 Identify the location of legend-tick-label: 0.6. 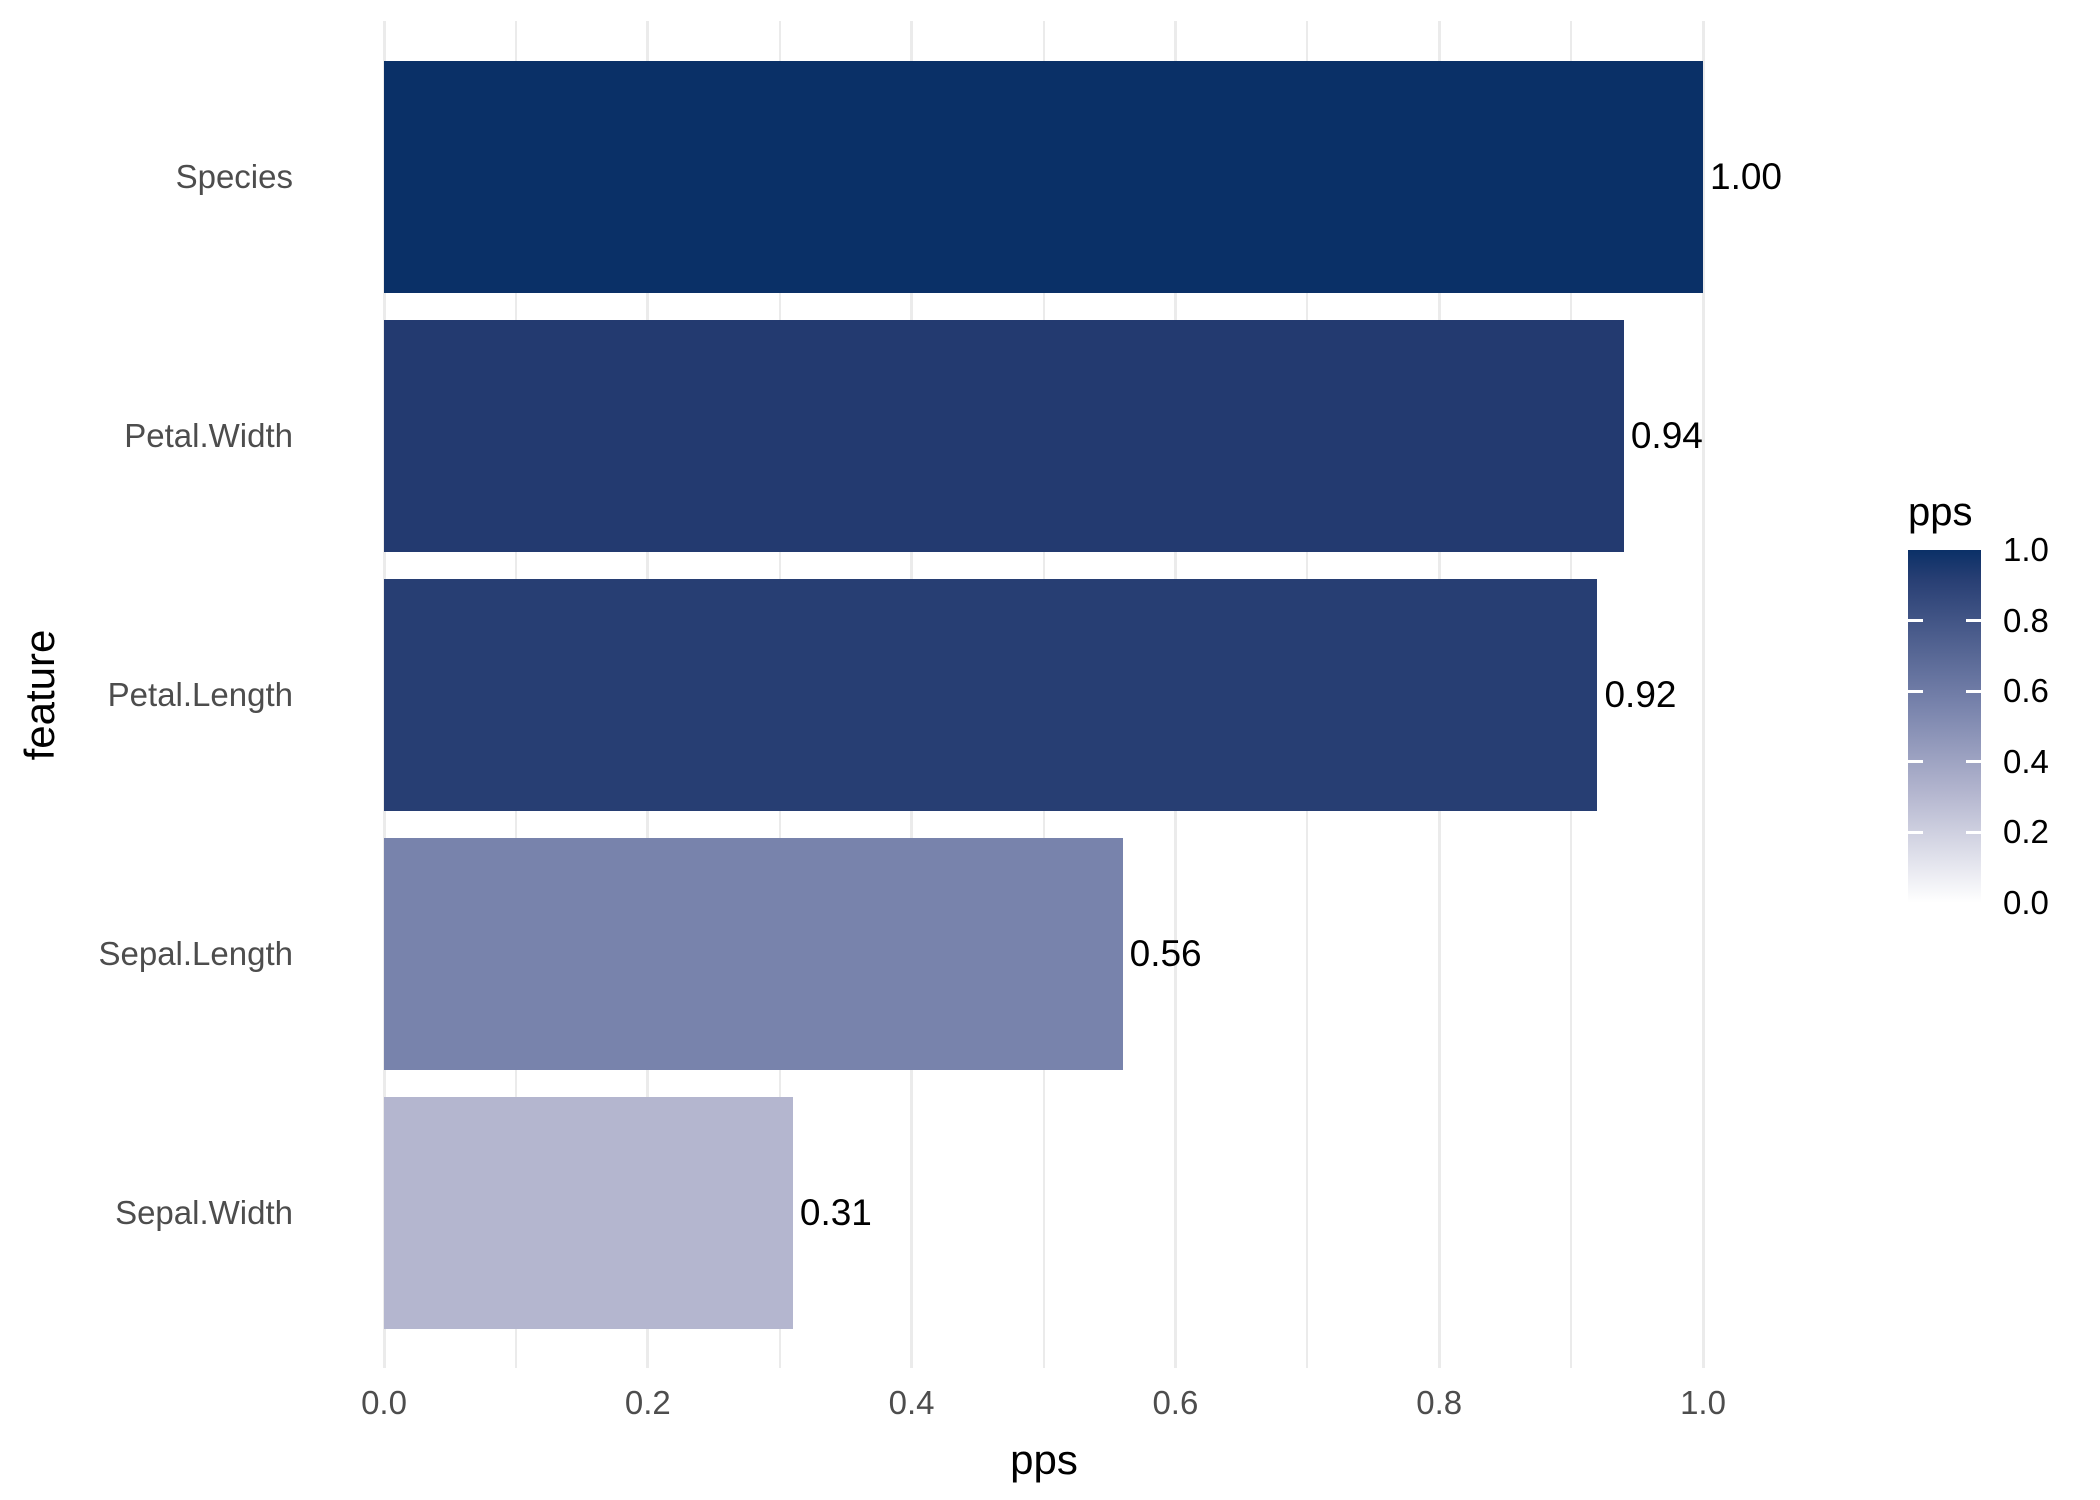
(2026, 691).